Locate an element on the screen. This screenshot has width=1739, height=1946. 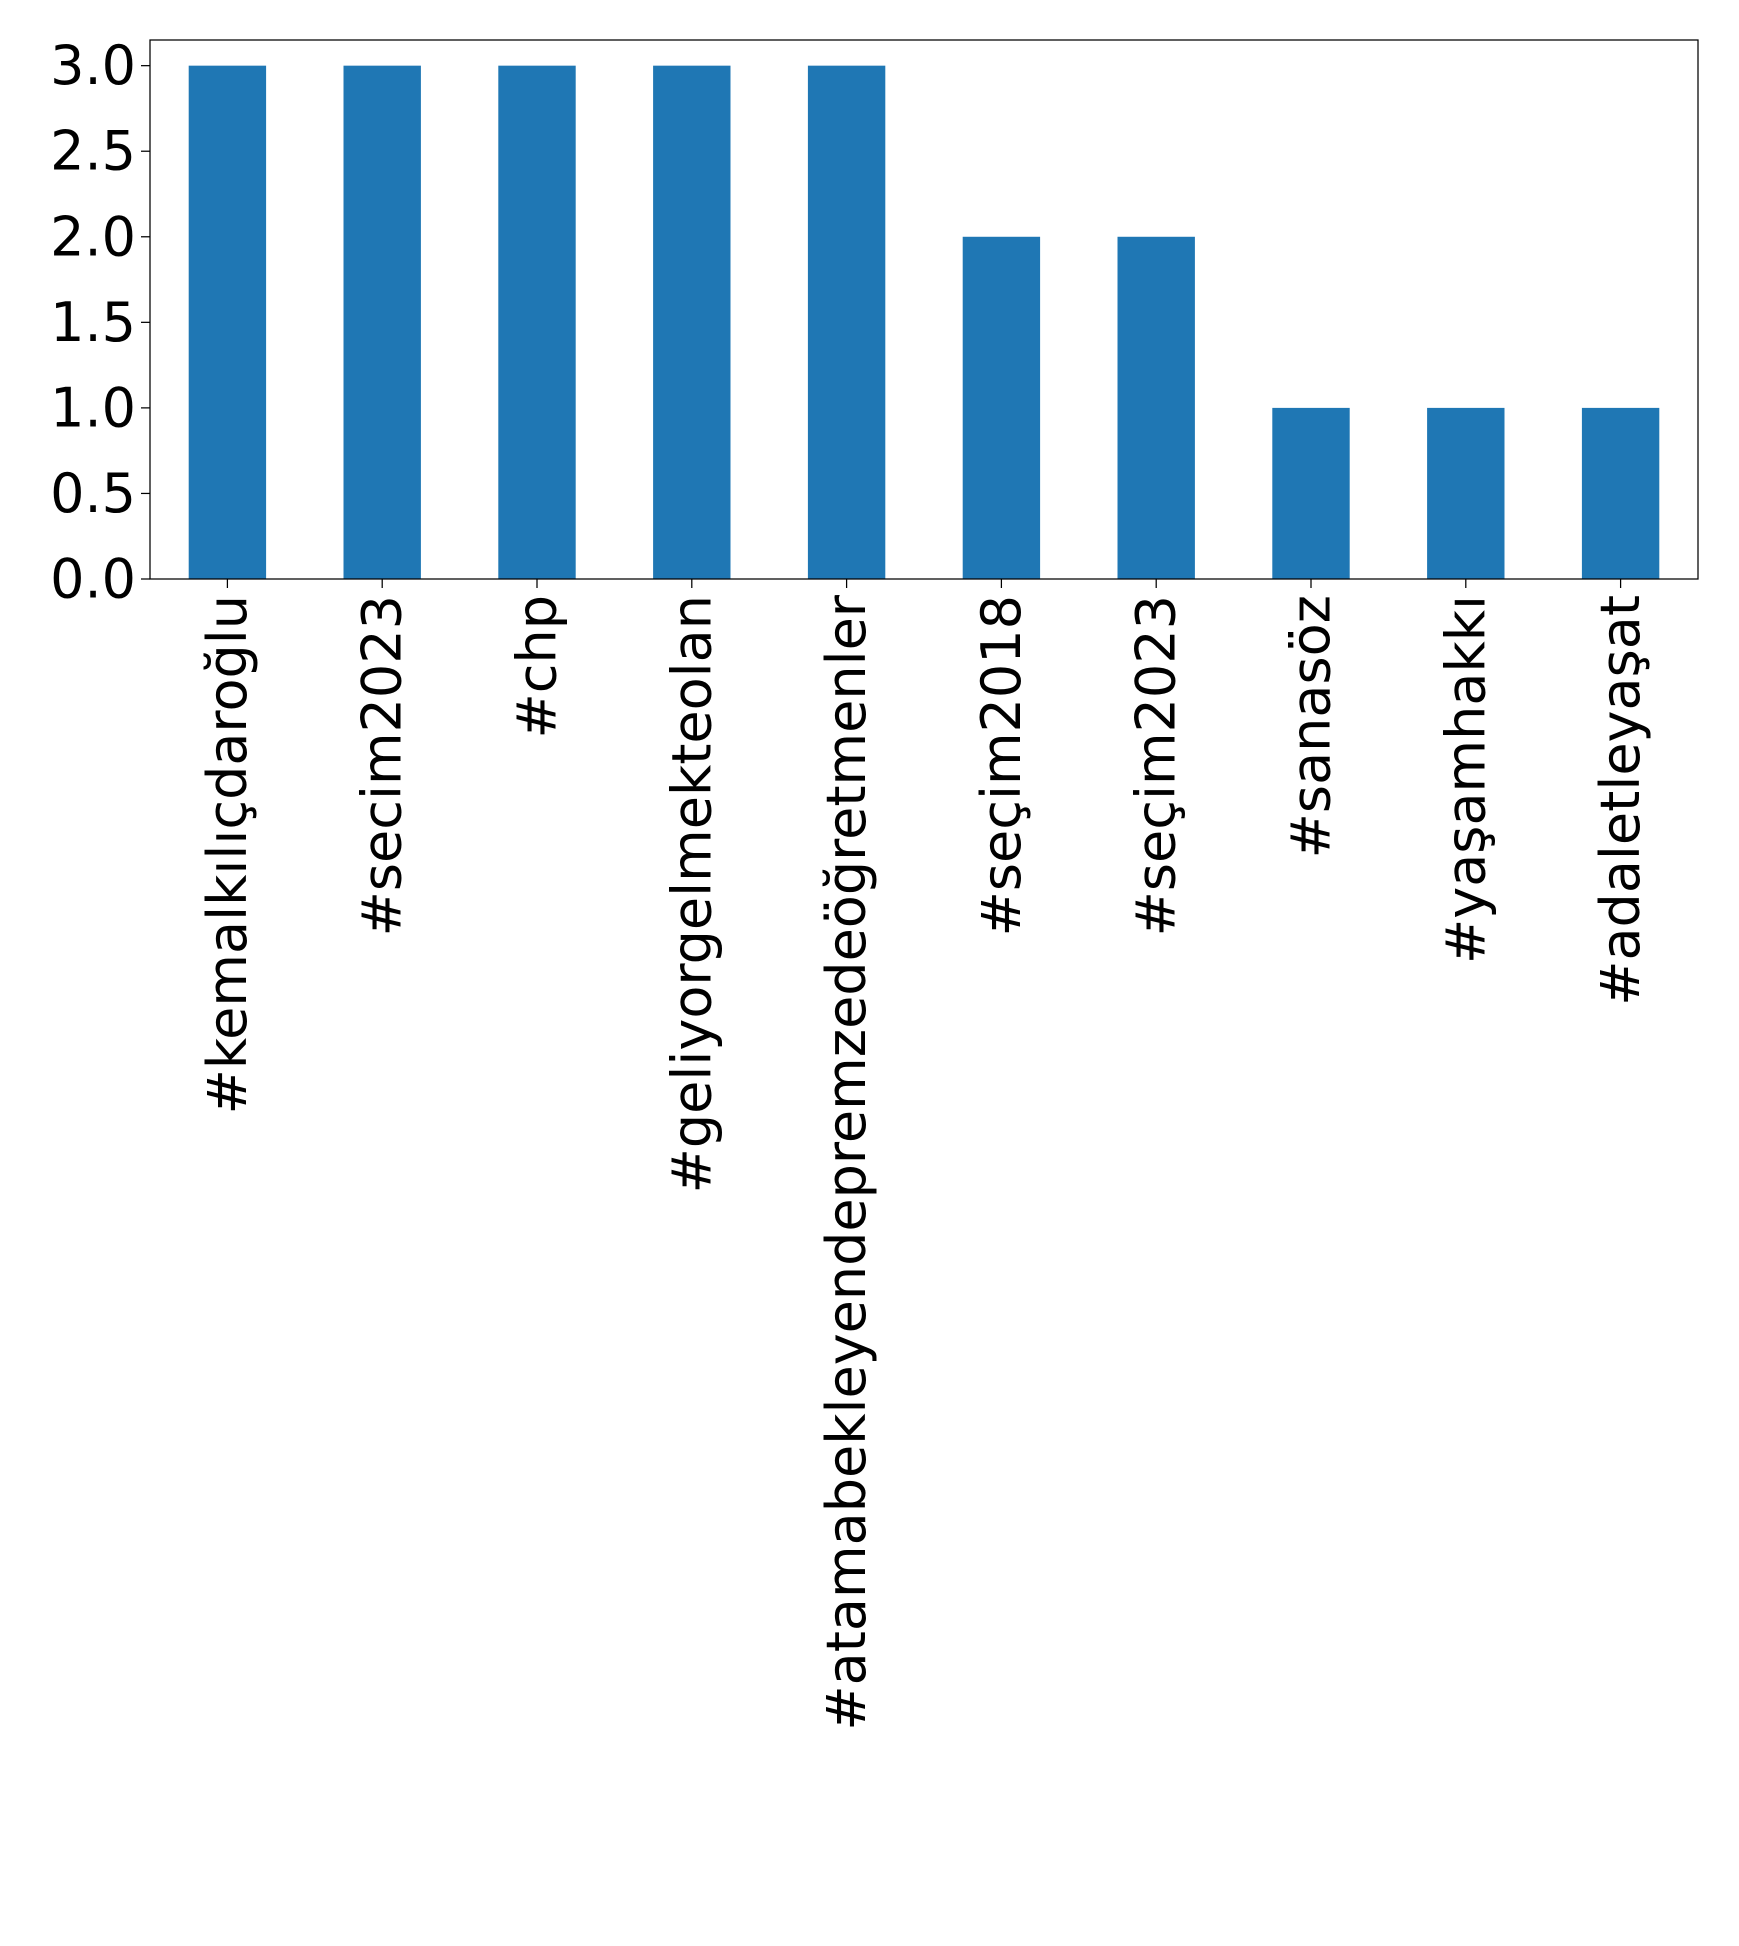
y-tick-label: 1.5 is located at coordinates (93, 322).